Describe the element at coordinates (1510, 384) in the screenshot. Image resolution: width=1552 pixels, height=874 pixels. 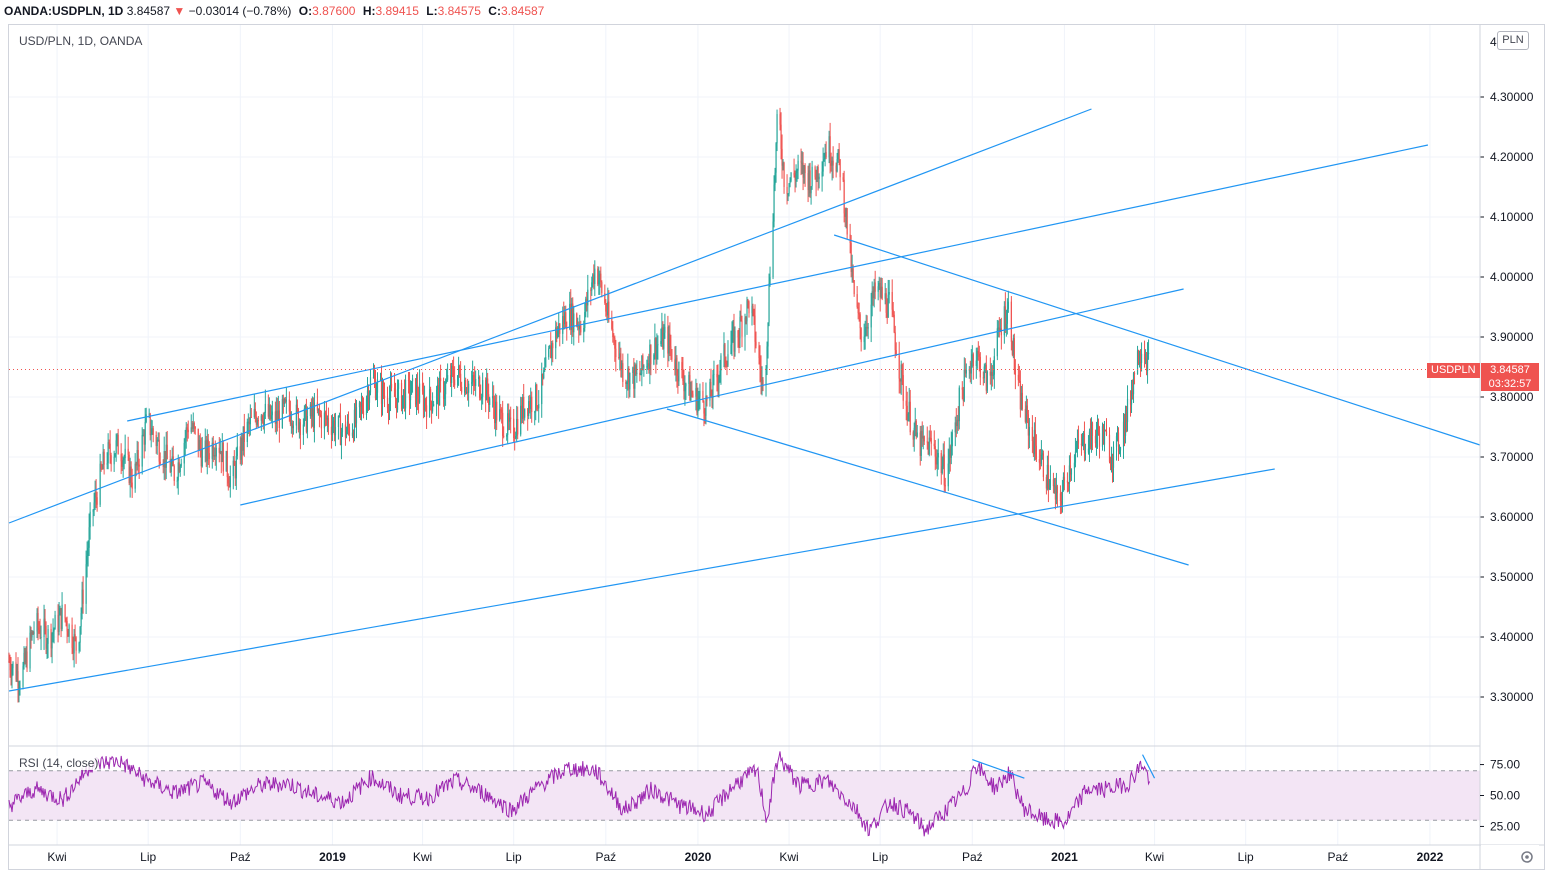
I see `bar-countdown: 03:32:57` at that location.